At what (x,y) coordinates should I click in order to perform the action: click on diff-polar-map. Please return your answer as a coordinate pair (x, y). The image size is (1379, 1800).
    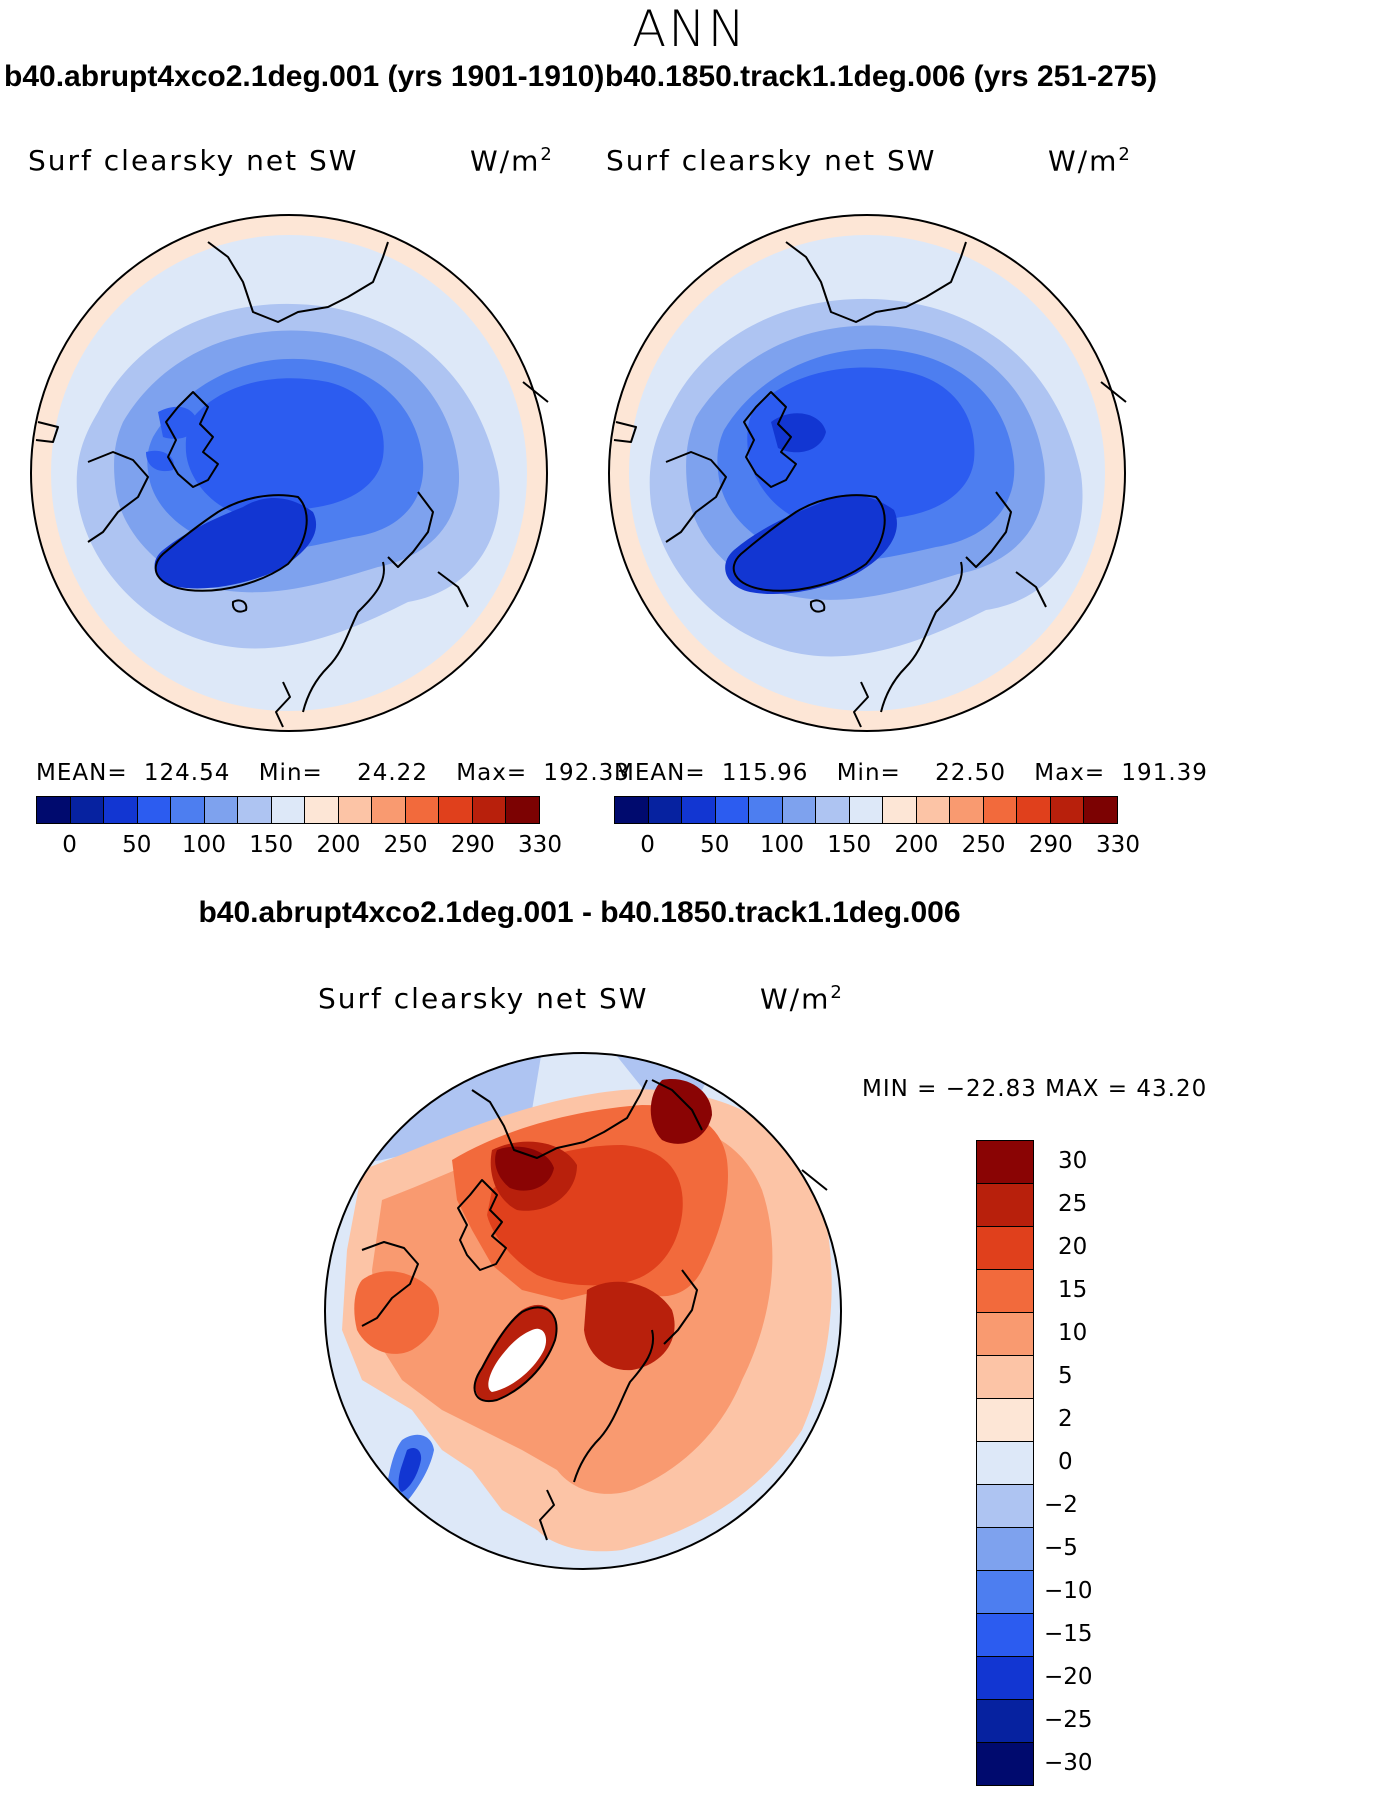
    Looking at the image, I should click on (583, 1311).